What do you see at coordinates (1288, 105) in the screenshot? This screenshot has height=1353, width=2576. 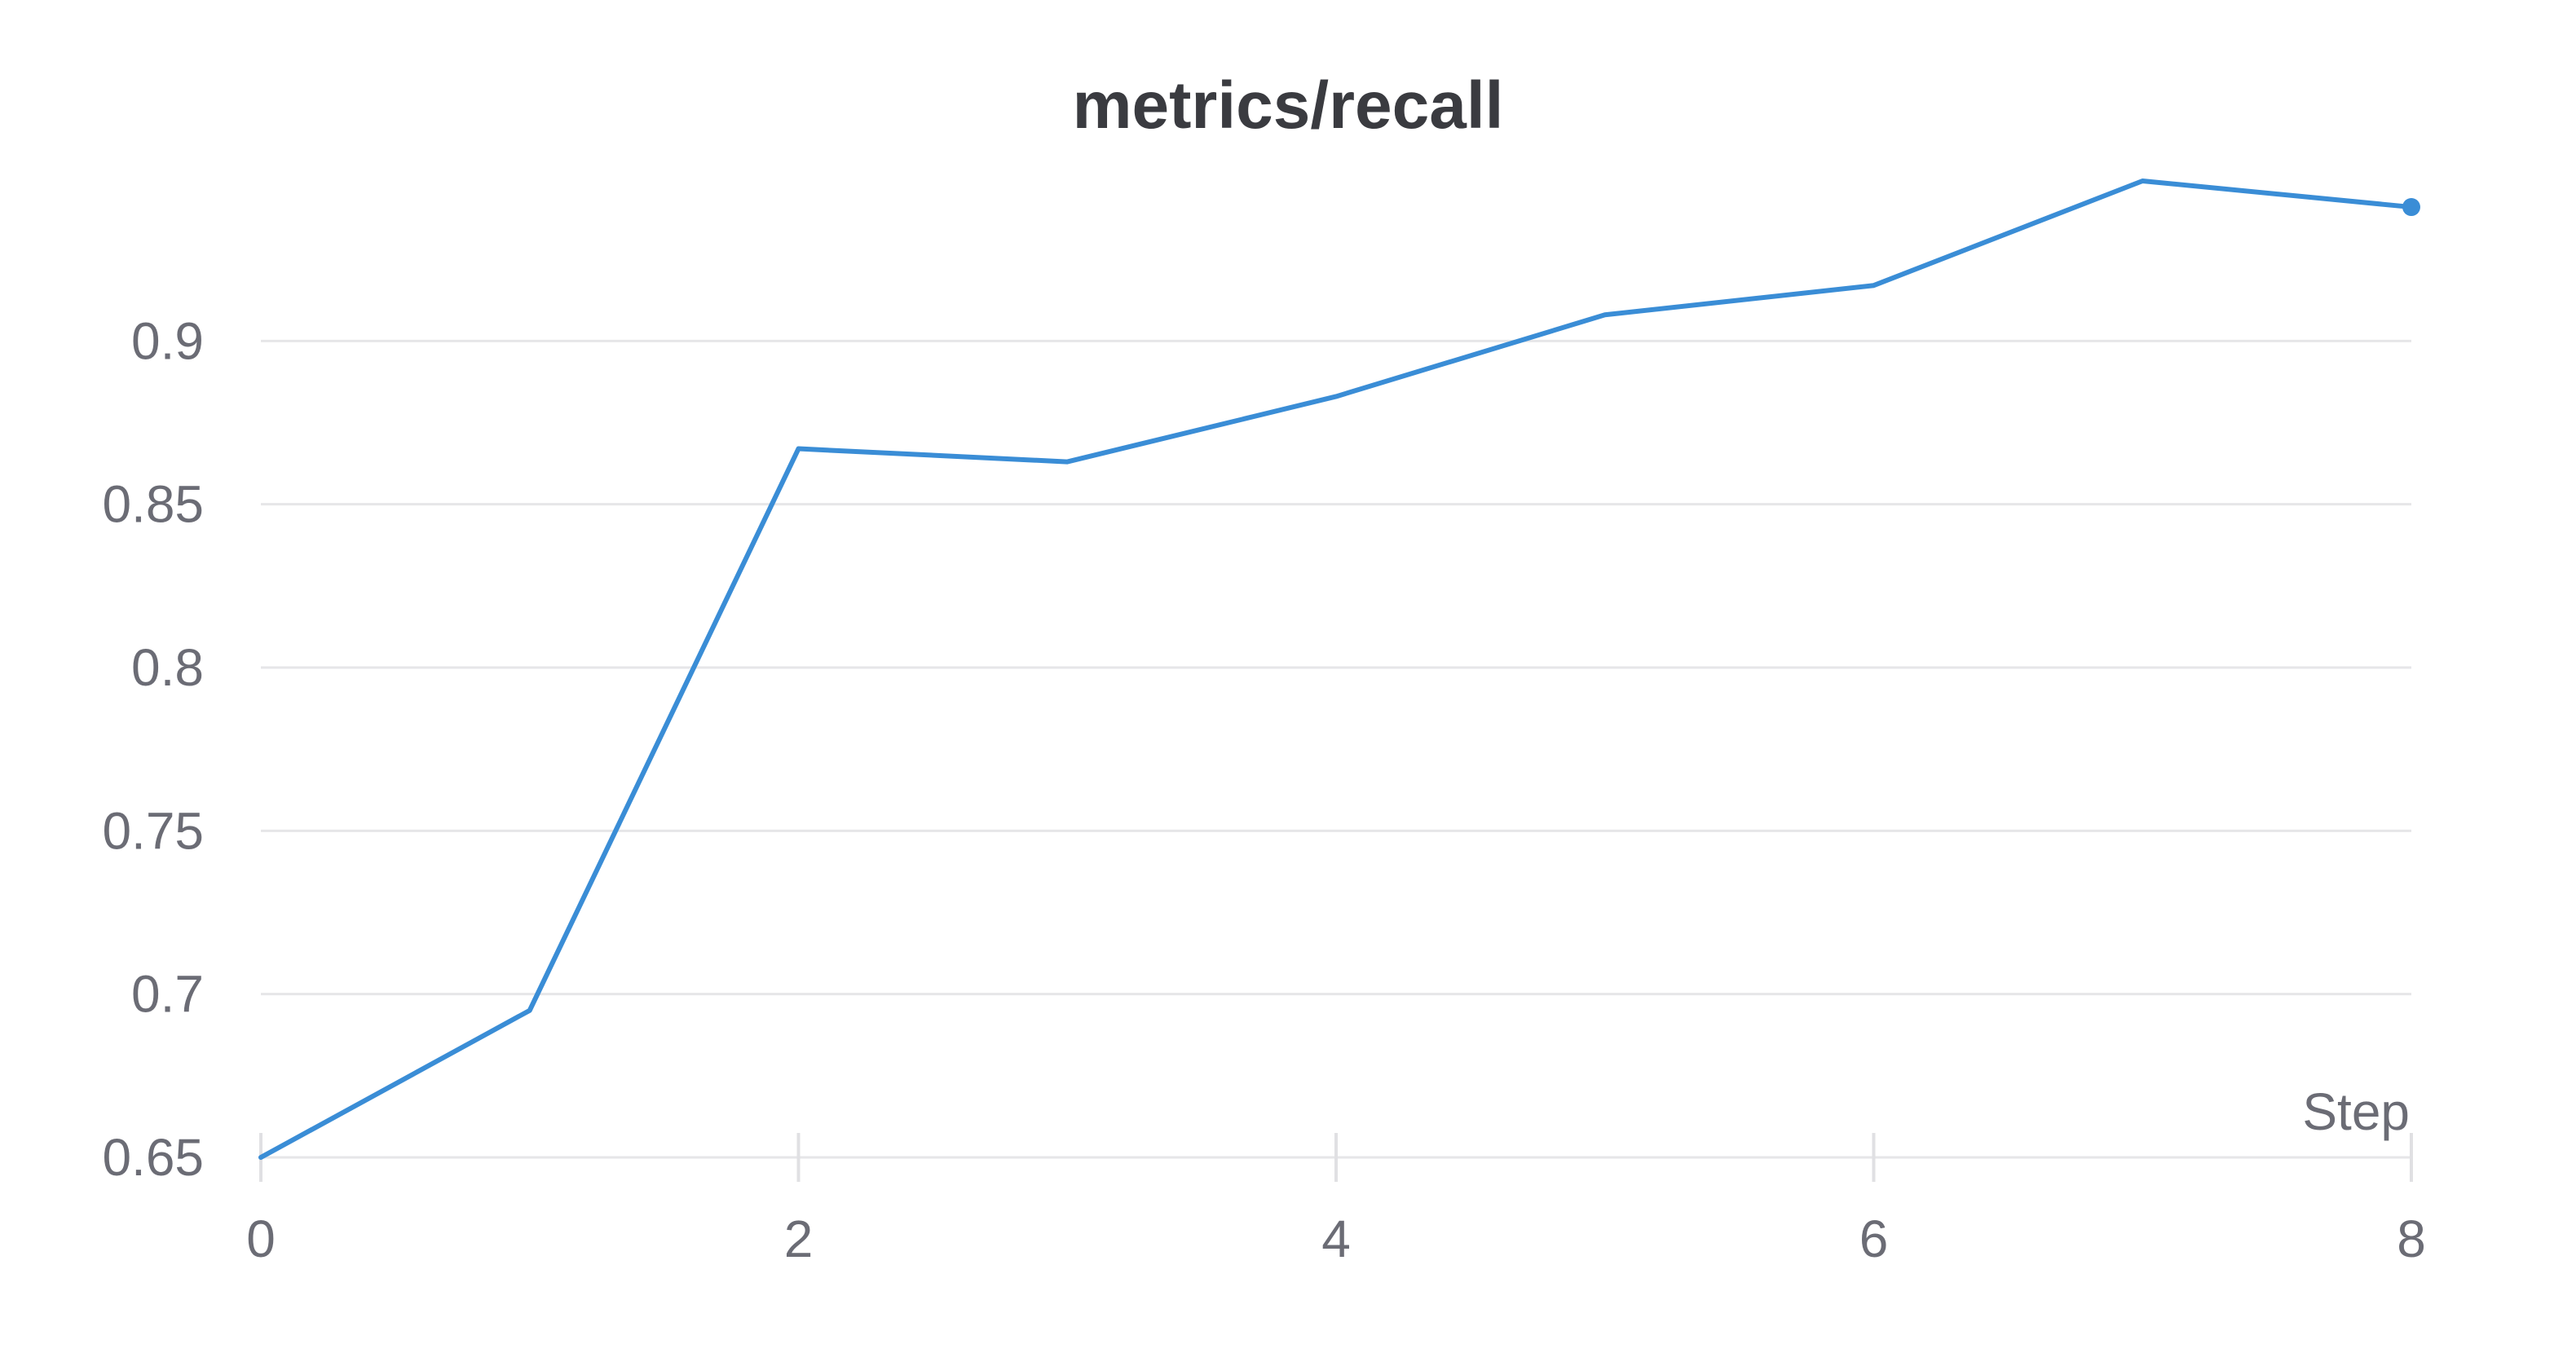 I see `chart-title: metrics/recall` at bounding box center [1288, 105].